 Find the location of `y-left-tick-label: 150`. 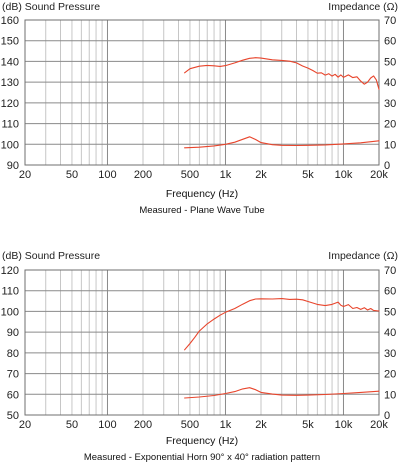

y-left-tick-label: 150 is located at coordinates (10, 42).